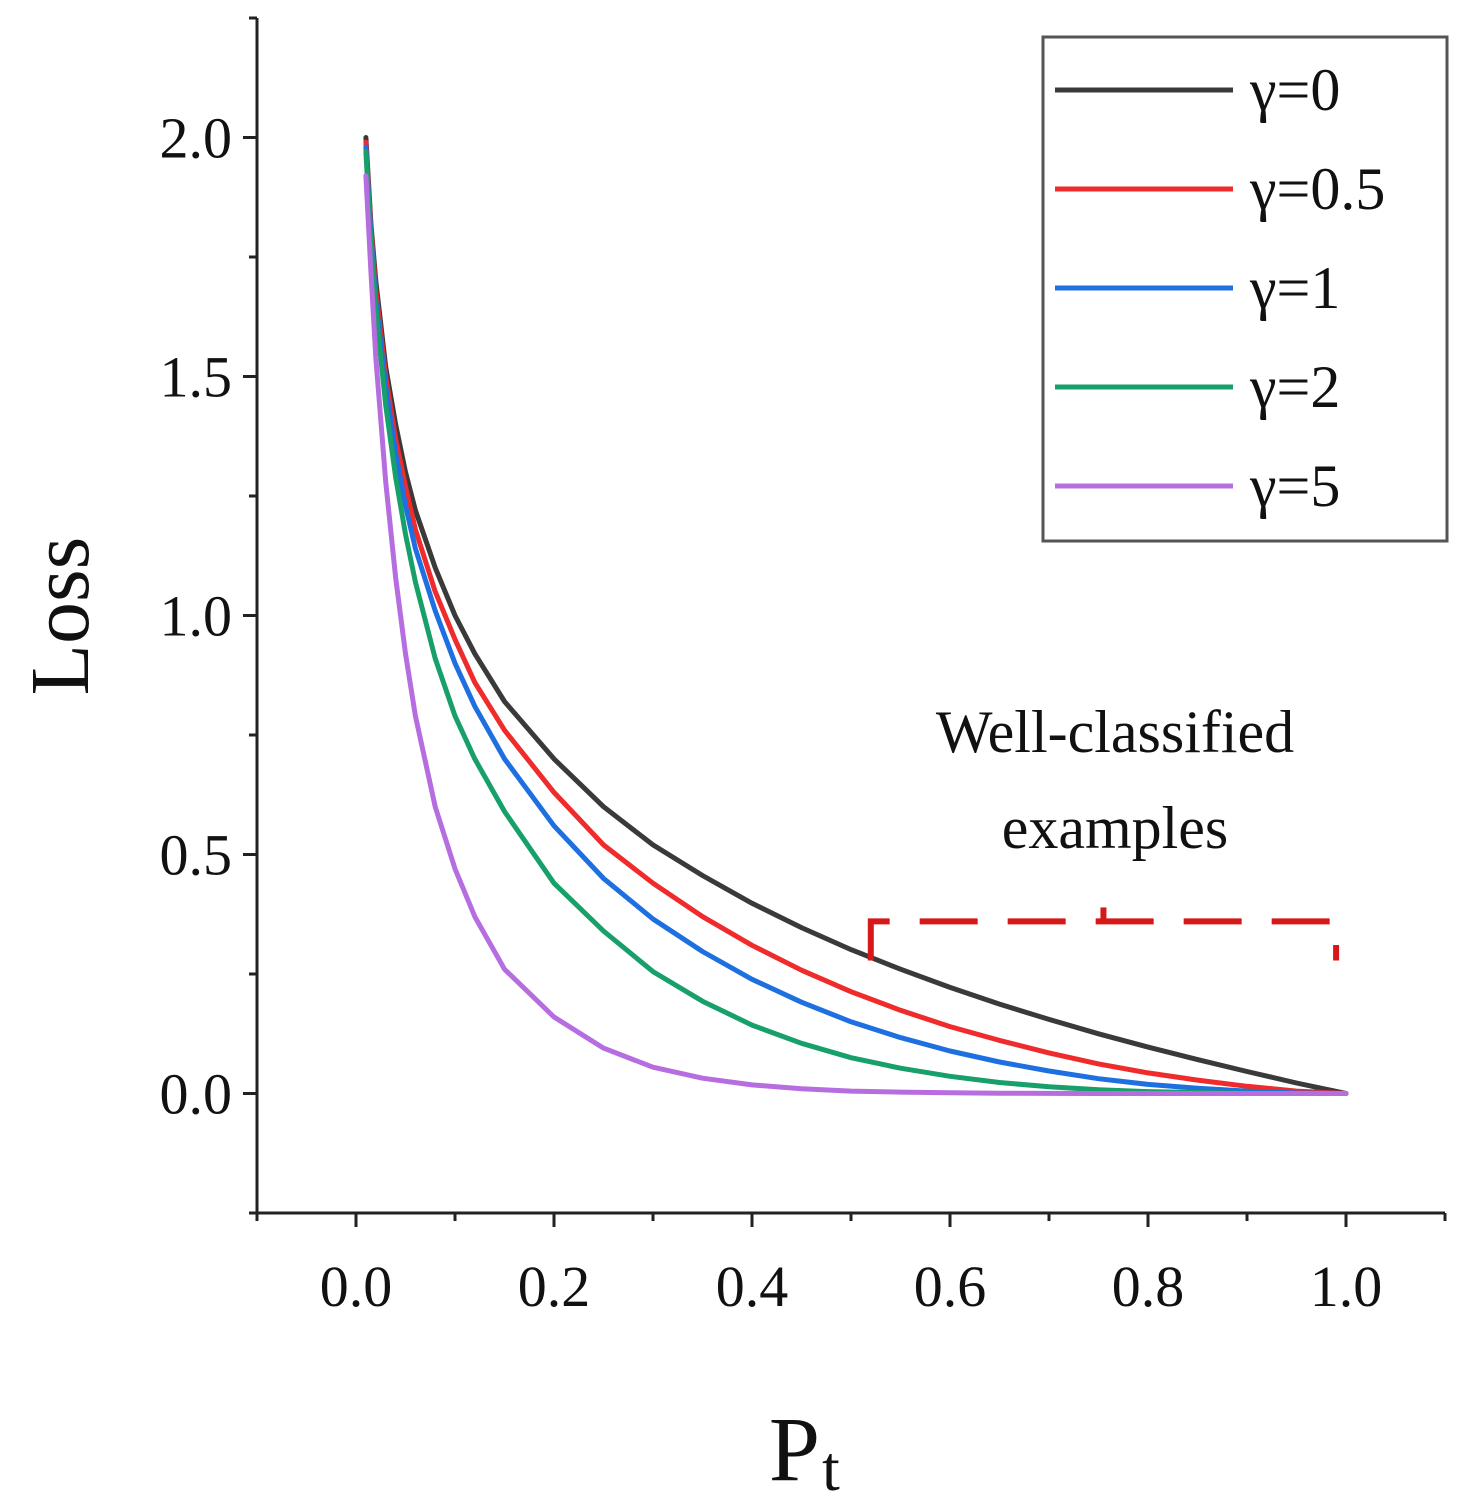 The width and height of the screenshot is (1472, 1503). What do you see at coordinates (1294, 486) in the screenshot?
I see `legend-label-gamma-5: γ=5` at bounding box center [1294, 486].